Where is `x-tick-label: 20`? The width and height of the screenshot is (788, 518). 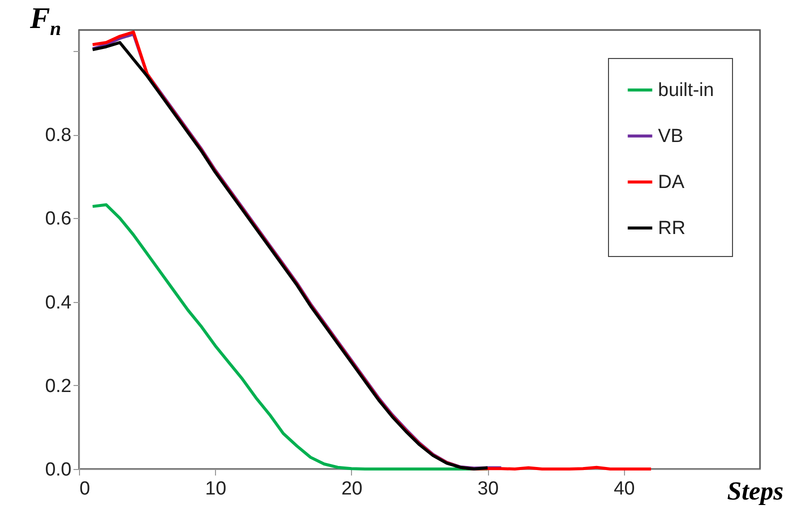
x-tick-label: 20 is located at coordinates (351, 489).